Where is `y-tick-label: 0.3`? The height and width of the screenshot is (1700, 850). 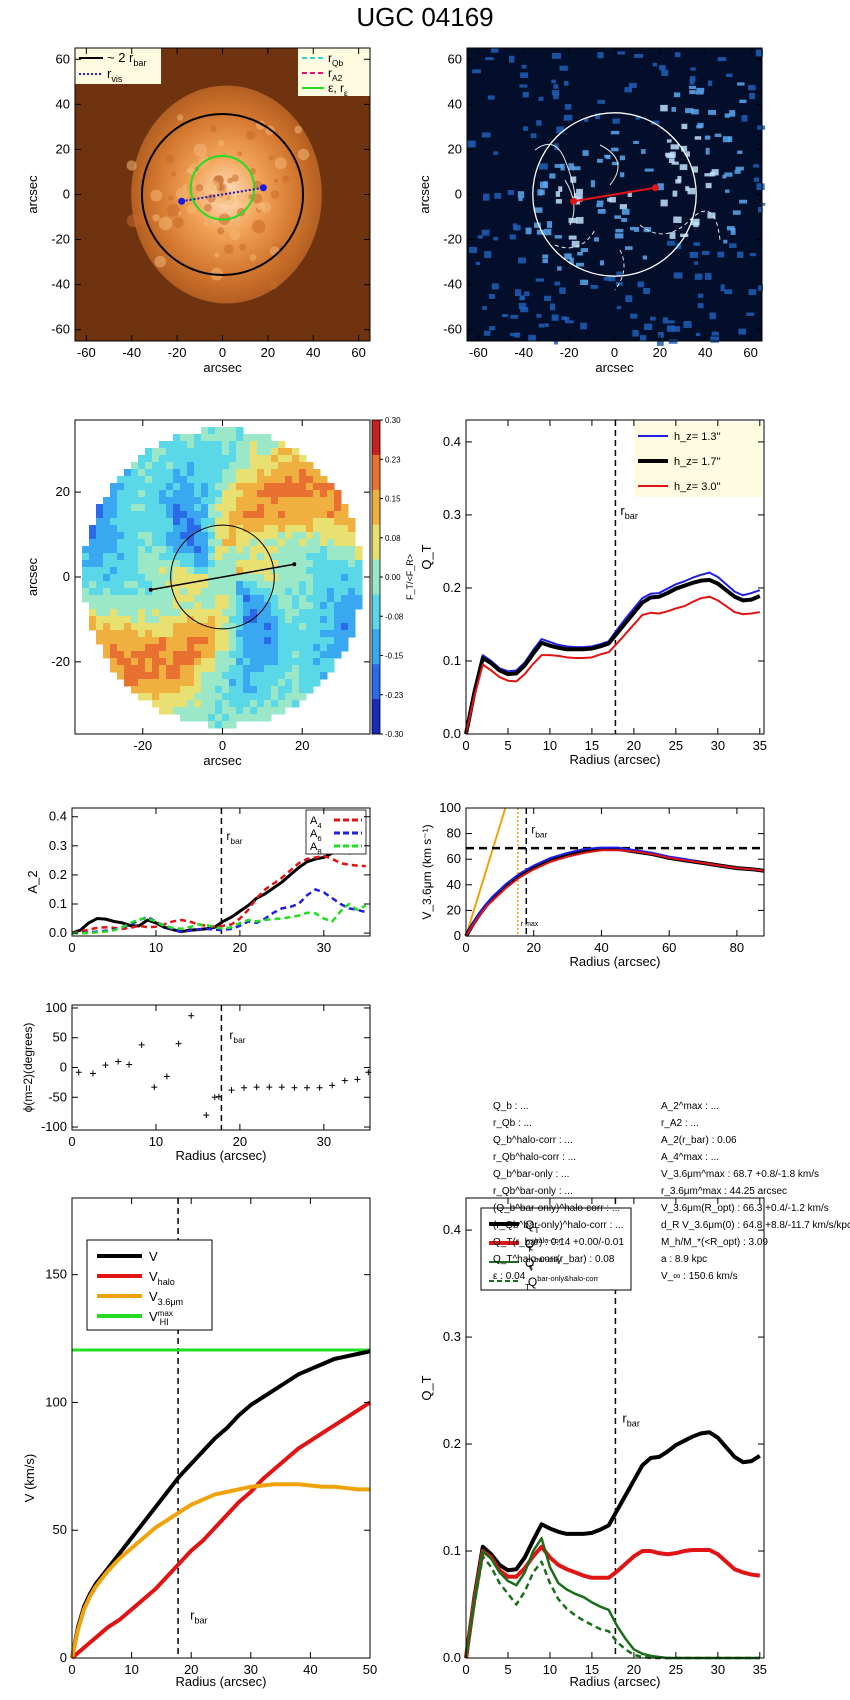
y-tick-label: 0.3 is located at coordinates (452, 514).